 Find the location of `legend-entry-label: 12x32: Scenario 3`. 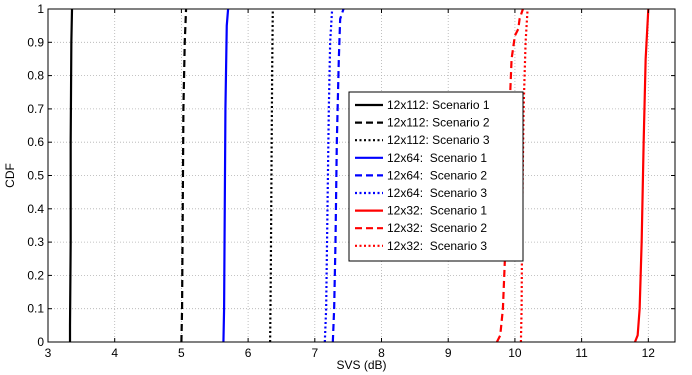

legend-entry-label: 12x32: Scenario 3 is located at coordinates (437, 246).